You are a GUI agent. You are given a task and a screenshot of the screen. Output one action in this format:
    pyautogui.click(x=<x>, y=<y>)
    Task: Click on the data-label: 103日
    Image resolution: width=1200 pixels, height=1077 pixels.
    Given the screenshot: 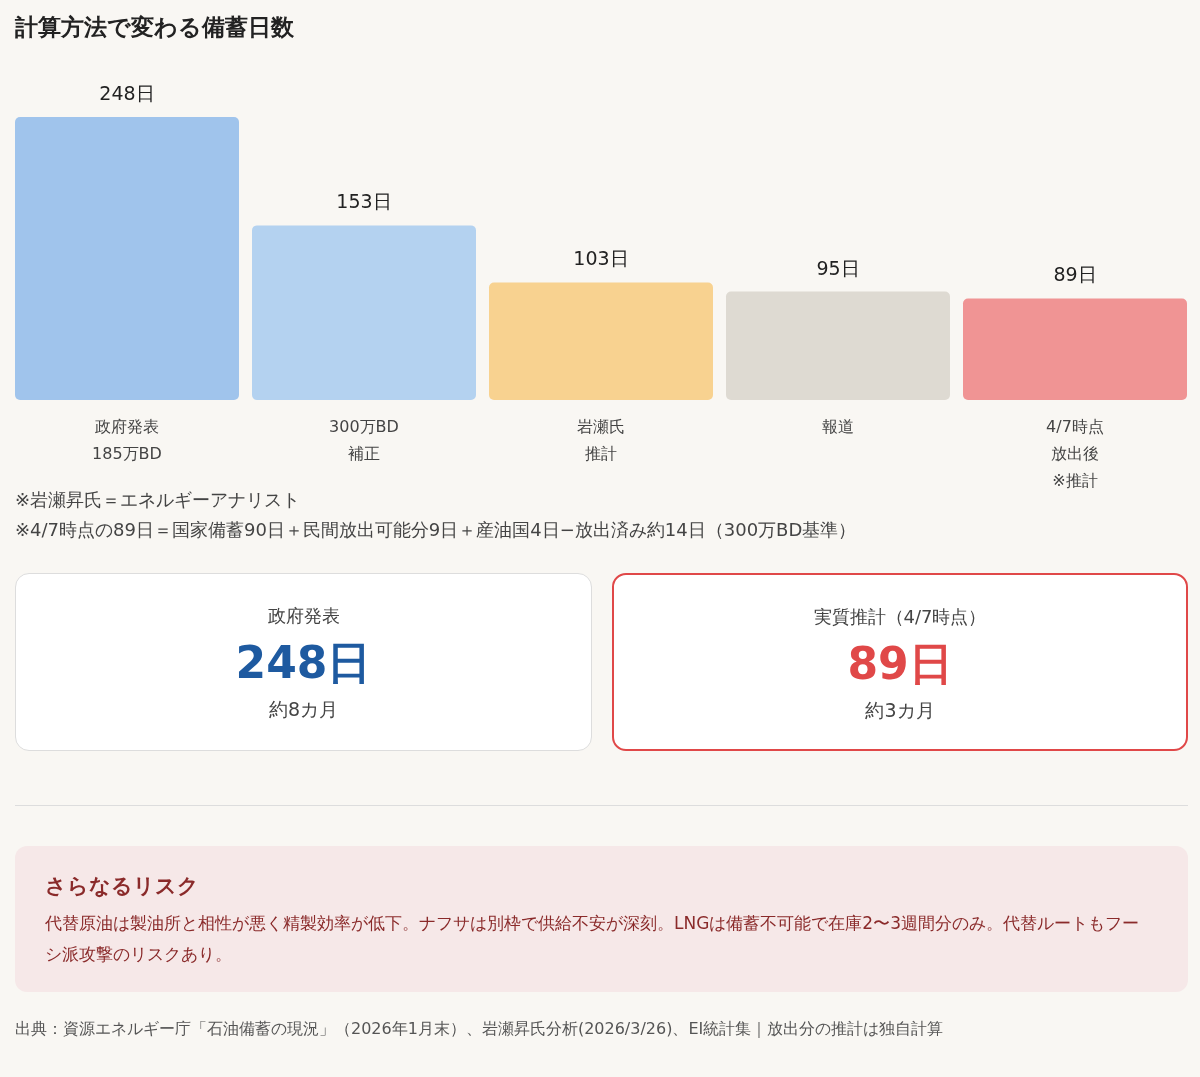 What is the action you would take?
    pyautogui.click(x=601, y=258)
    